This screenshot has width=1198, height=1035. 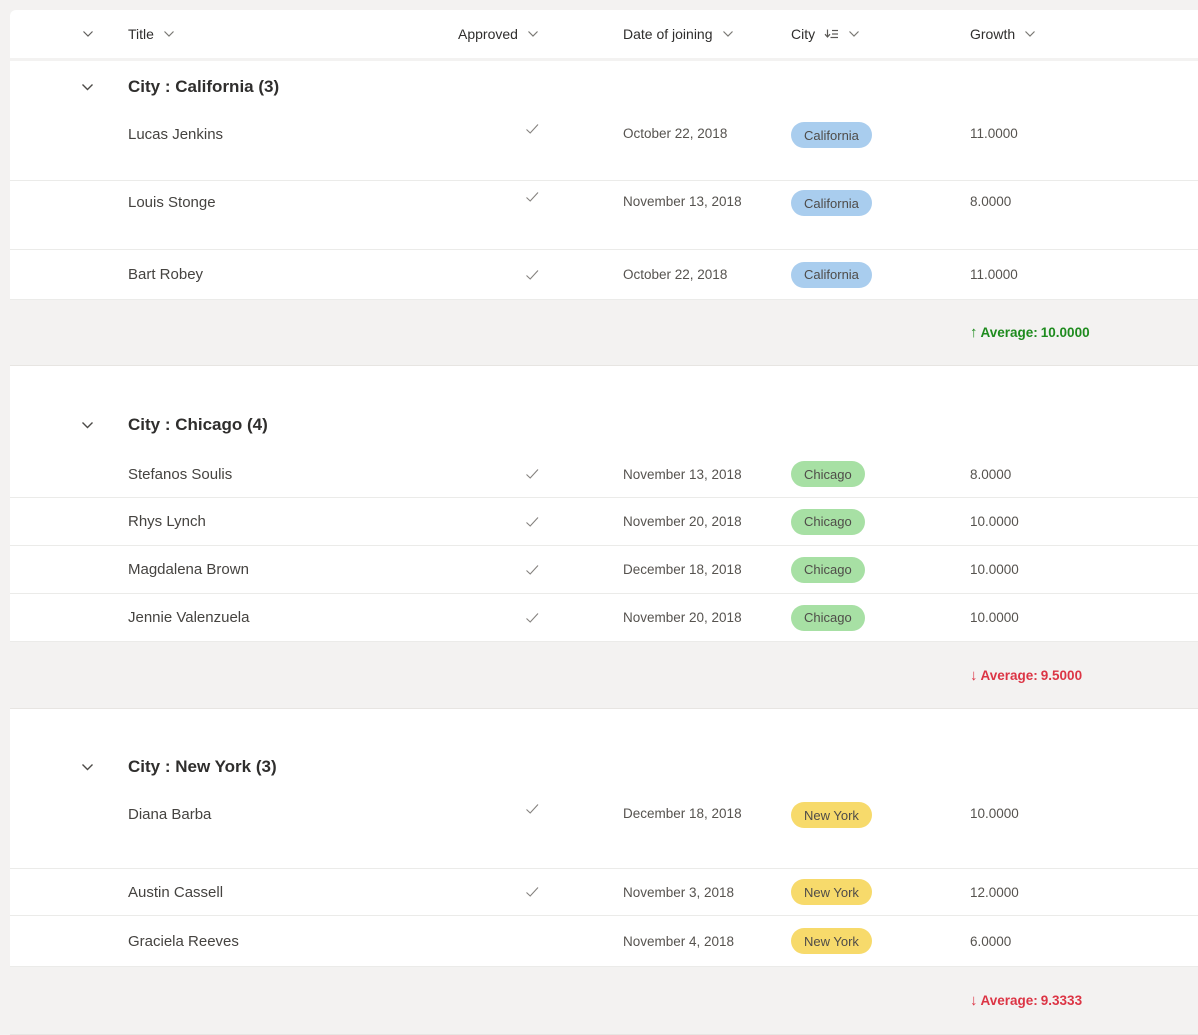 I want to click on title-cell: Magdalena Brown, so click(x=284, y=569).